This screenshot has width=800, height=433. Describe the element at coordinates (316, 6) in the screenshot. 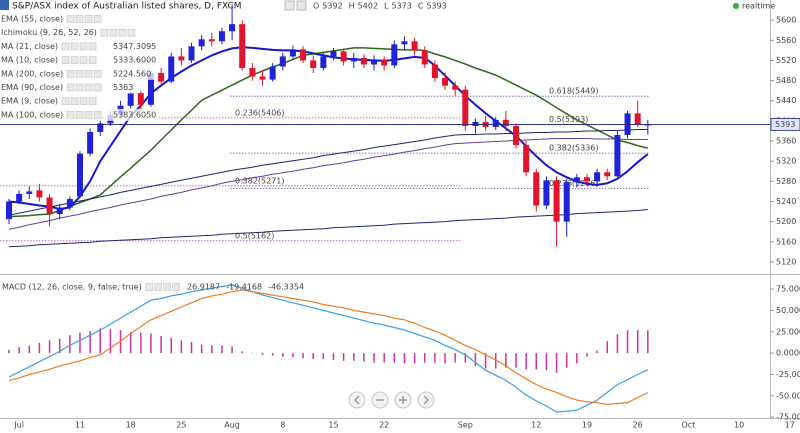

I see `ohlc-label: O` at that location.